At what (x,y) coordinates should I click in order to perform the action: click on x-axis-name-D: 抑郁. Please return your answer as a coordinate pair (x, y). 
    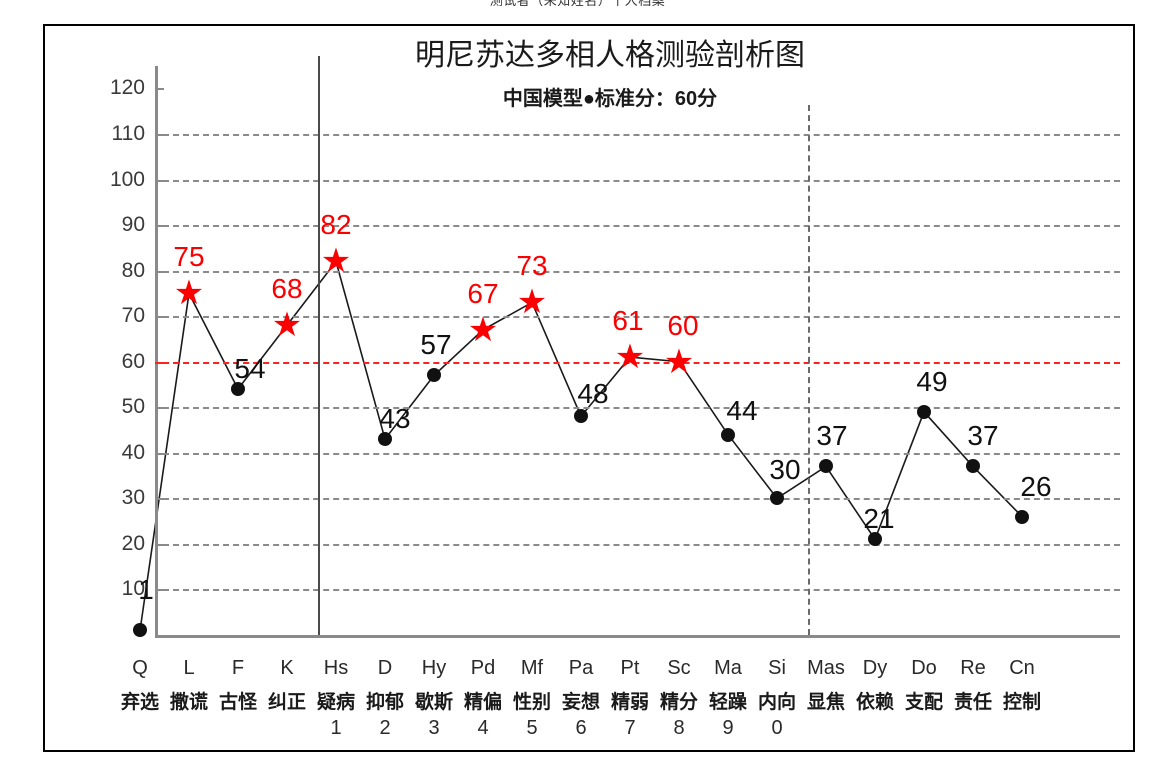
    Looking at the image, I should click on (385, 702).